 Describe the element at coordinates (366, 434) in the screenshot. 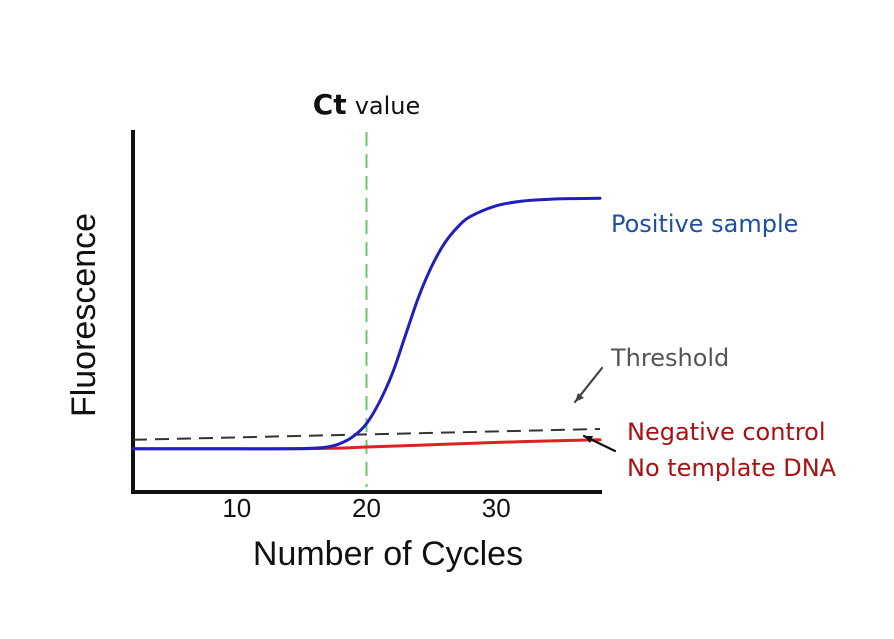

I see `threshold-line` at that location.